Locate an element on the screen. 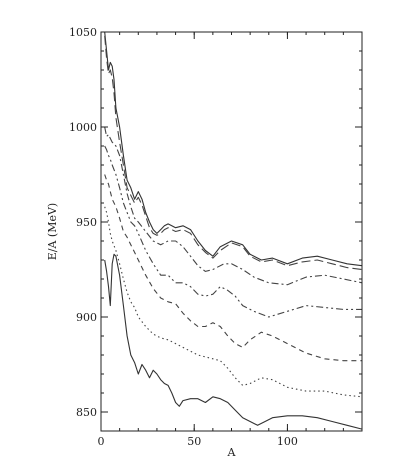 The width and height of the screenshot is (404, 468). y-tick-label: 900 is located at coordinates (86, 317).